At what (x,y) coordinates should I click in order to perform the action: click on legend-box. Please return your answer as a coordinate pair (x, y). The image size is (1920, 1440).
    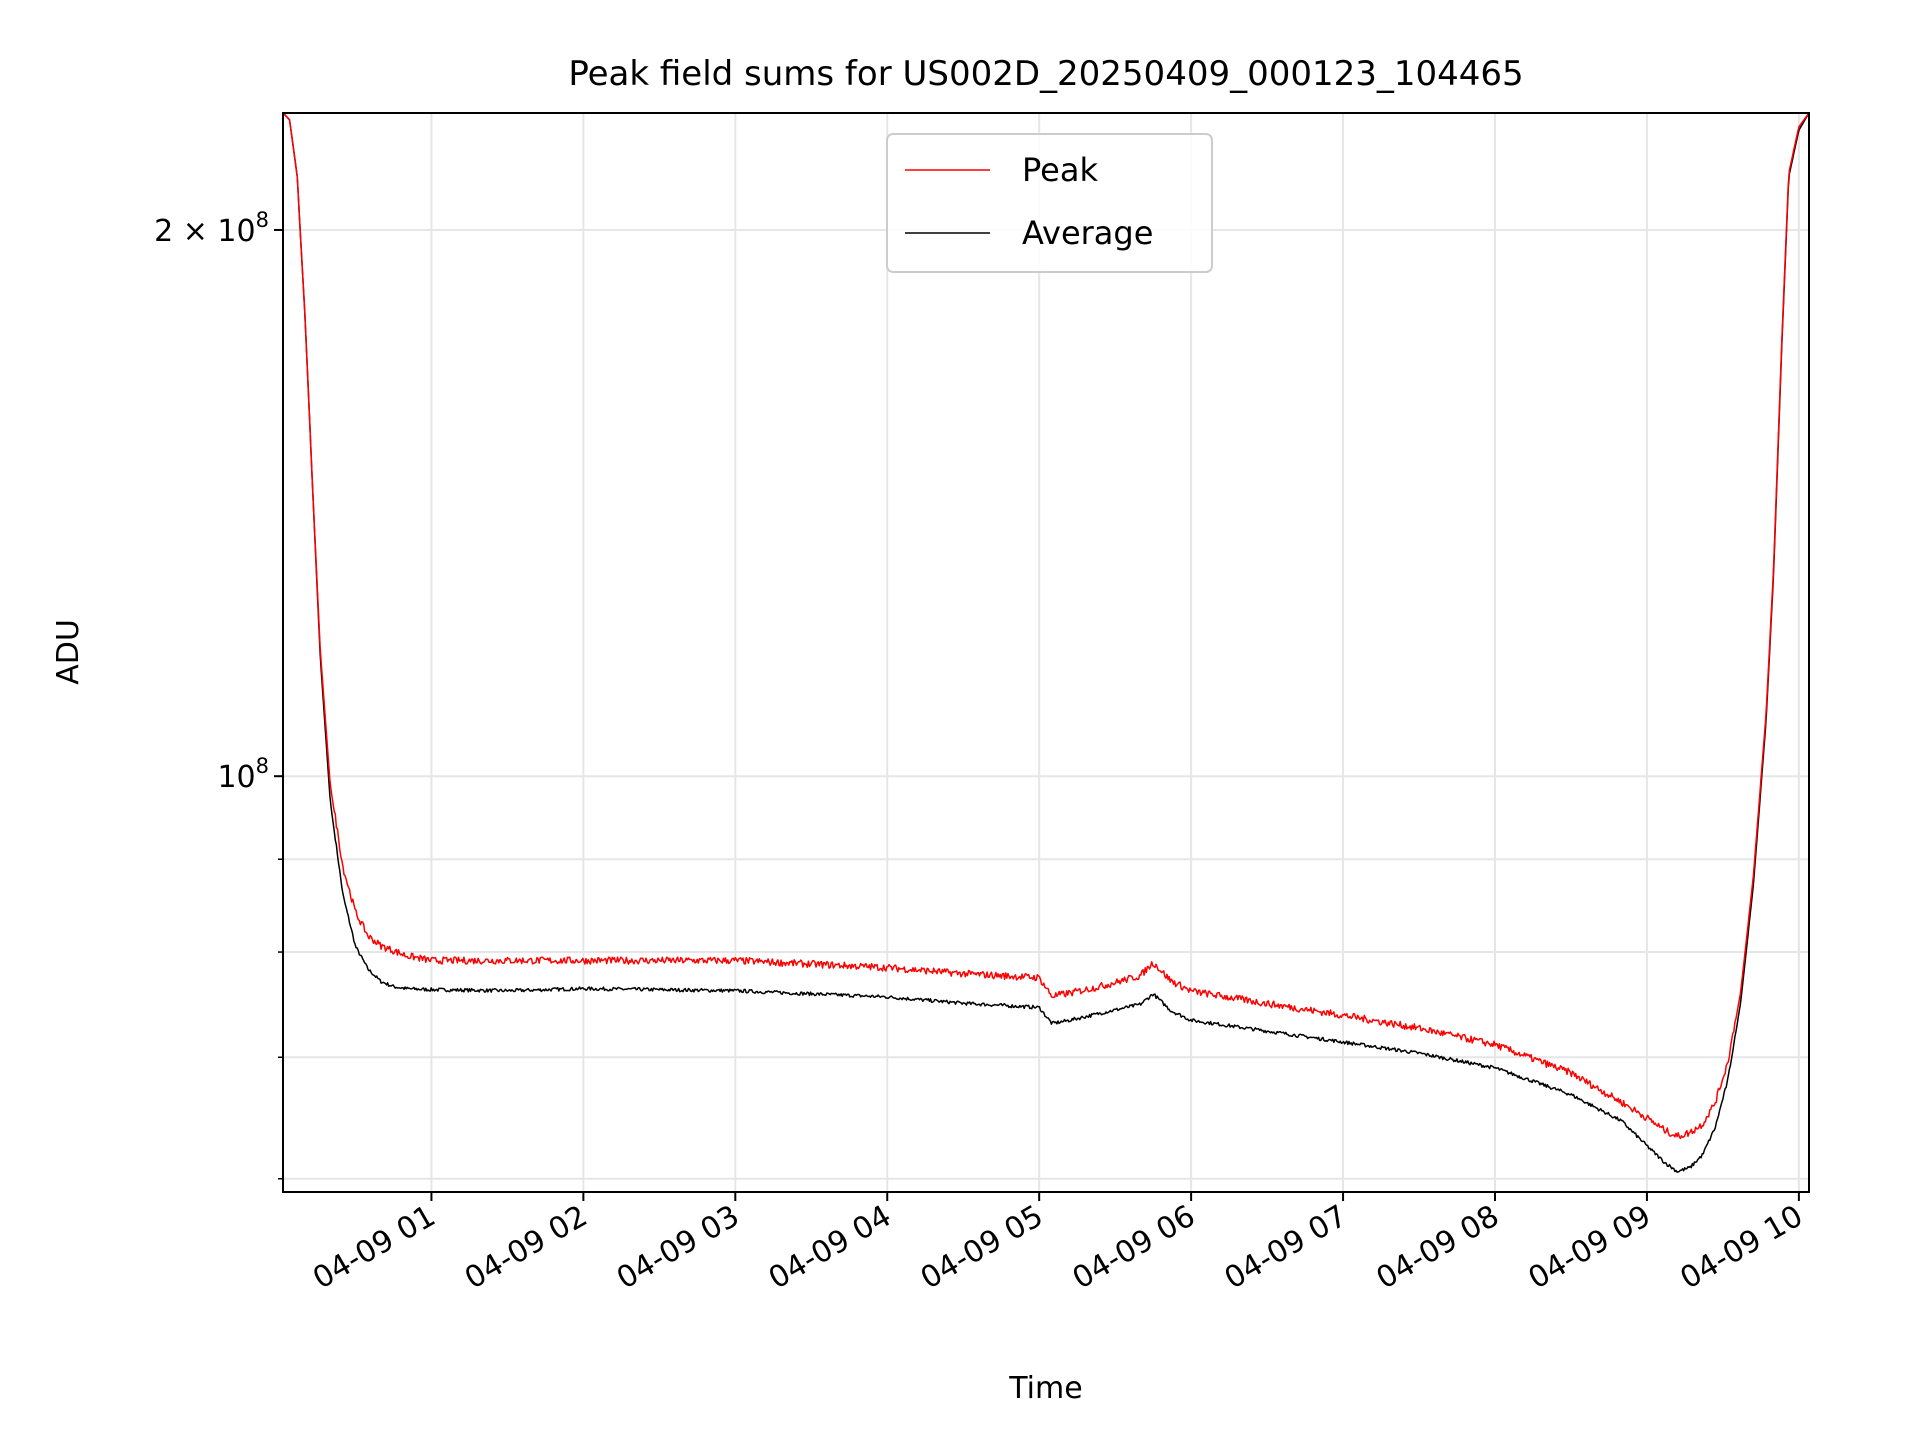
    Looking at the image, I should click on (1049, 203).